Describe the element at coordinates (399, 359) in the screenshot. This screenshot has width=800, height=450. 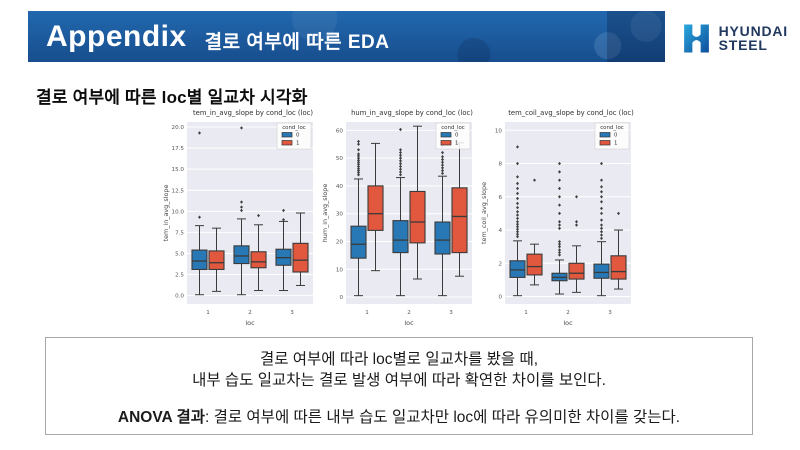
I see `summary-line1: 결로 여부에 따라 loc별로 일교차를 봤을 때,` at that location.